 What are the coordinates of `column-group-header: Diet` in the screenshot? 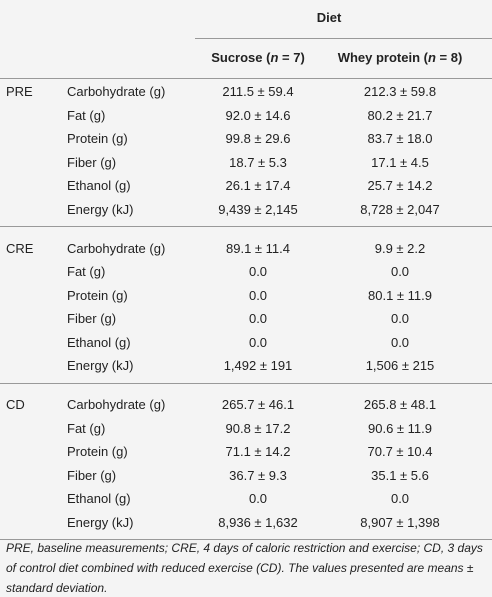 It's located at (329, 17).